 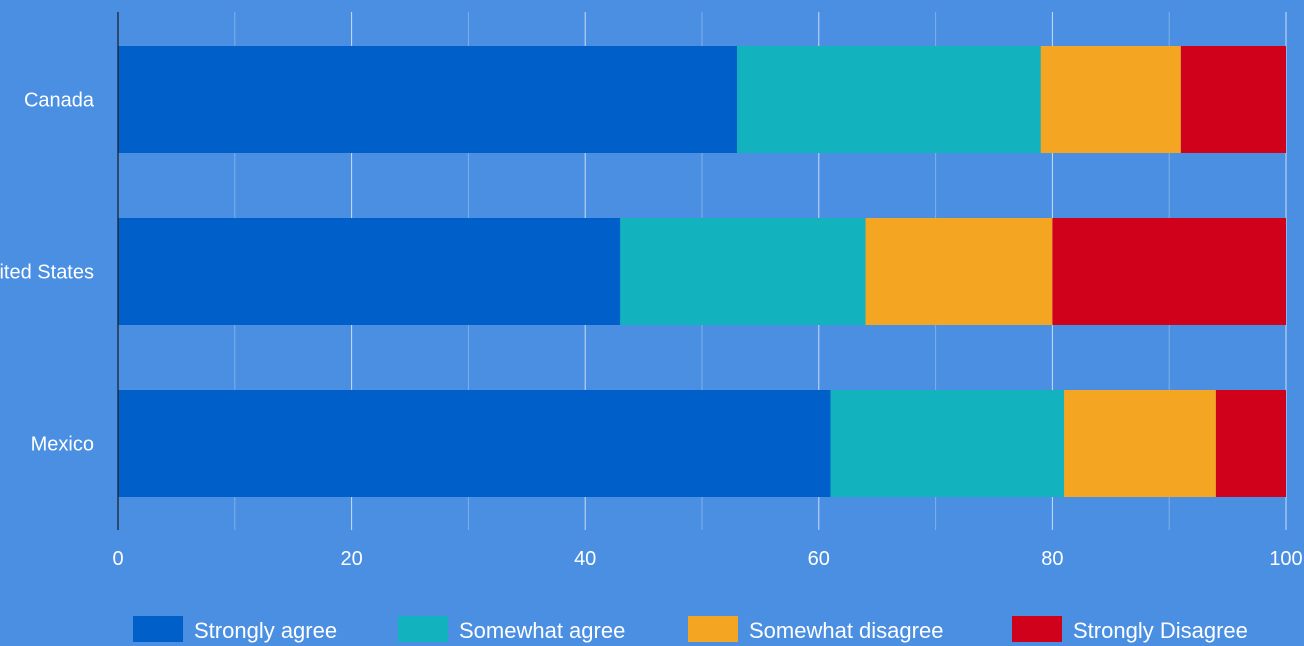 What do you see at coordinates (1160, 630) in the screenshot?
I see `legend-label: Strongly Disagree` at bounding box center [1160, 630].